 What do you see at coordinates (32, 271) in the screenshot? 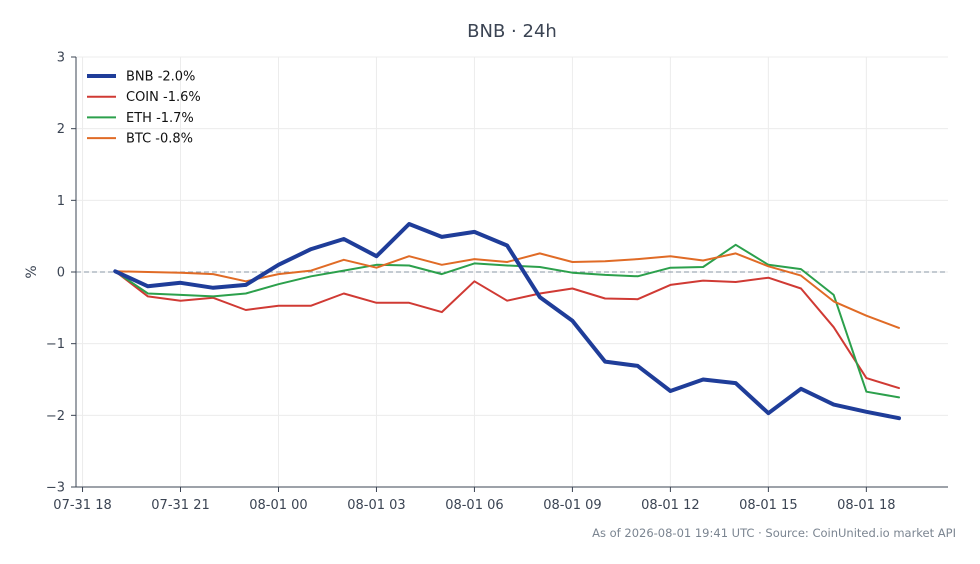
I see `y-axis-label: %` at bounding box center [32, 271].